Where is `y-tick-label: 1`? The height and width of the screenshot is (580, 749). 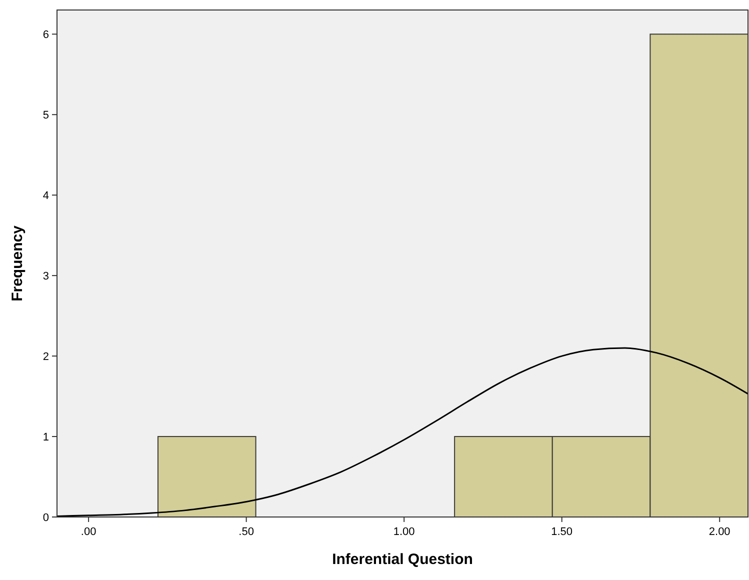 y-tick-label: 1 is located at coordinates (45, 437).